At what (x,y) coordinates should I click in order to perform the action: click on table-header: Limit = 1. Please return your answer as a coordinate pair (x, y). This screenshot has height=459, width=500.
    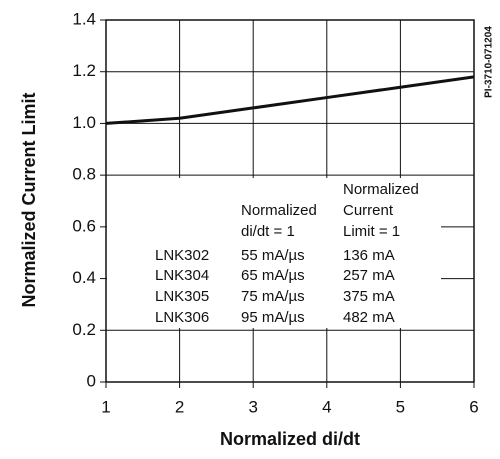
    Looking at the image, I should click on (371, 231).